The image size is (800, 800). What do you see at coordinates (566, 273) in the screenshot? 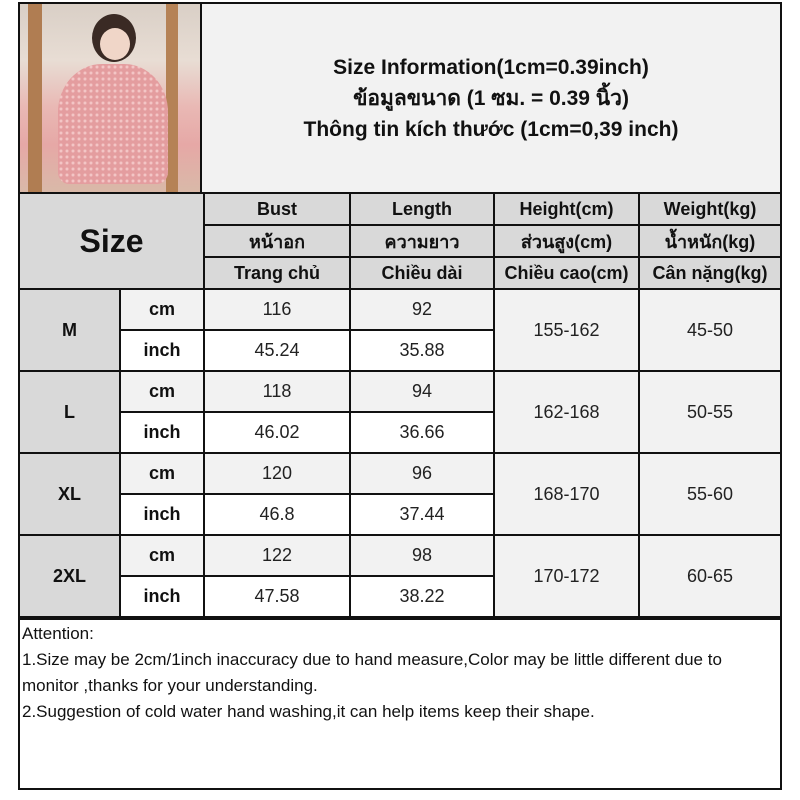
I see `height-header-vi: Chiều cao(cm)` at bounding box center [566, 273].